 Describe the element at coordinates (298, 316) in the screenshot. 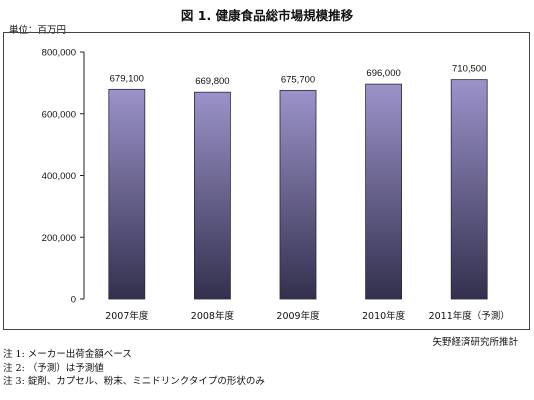

I see `x-category-label: 2009年度` at that location.